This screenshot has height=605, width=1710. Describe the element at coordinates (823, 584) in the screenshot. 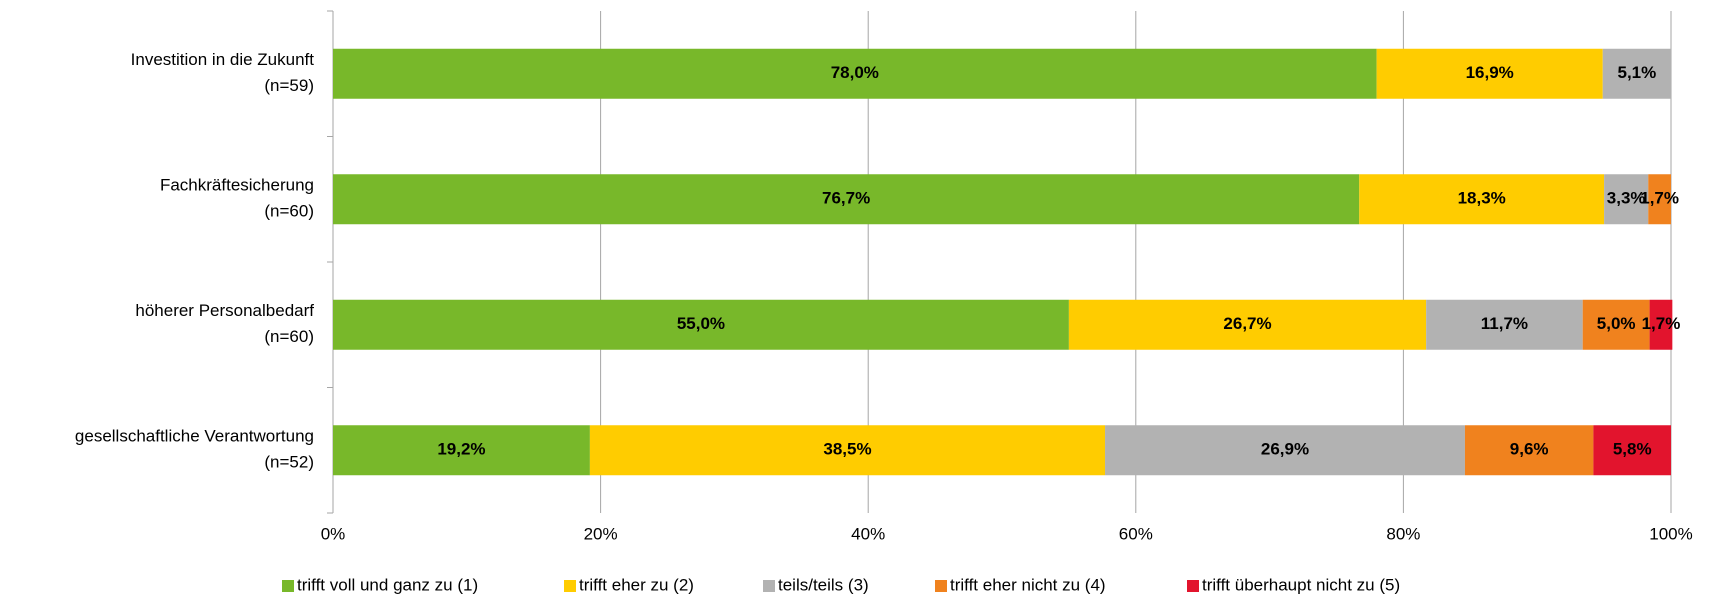

I see `legend-label: teils/teils (3)` at that location.